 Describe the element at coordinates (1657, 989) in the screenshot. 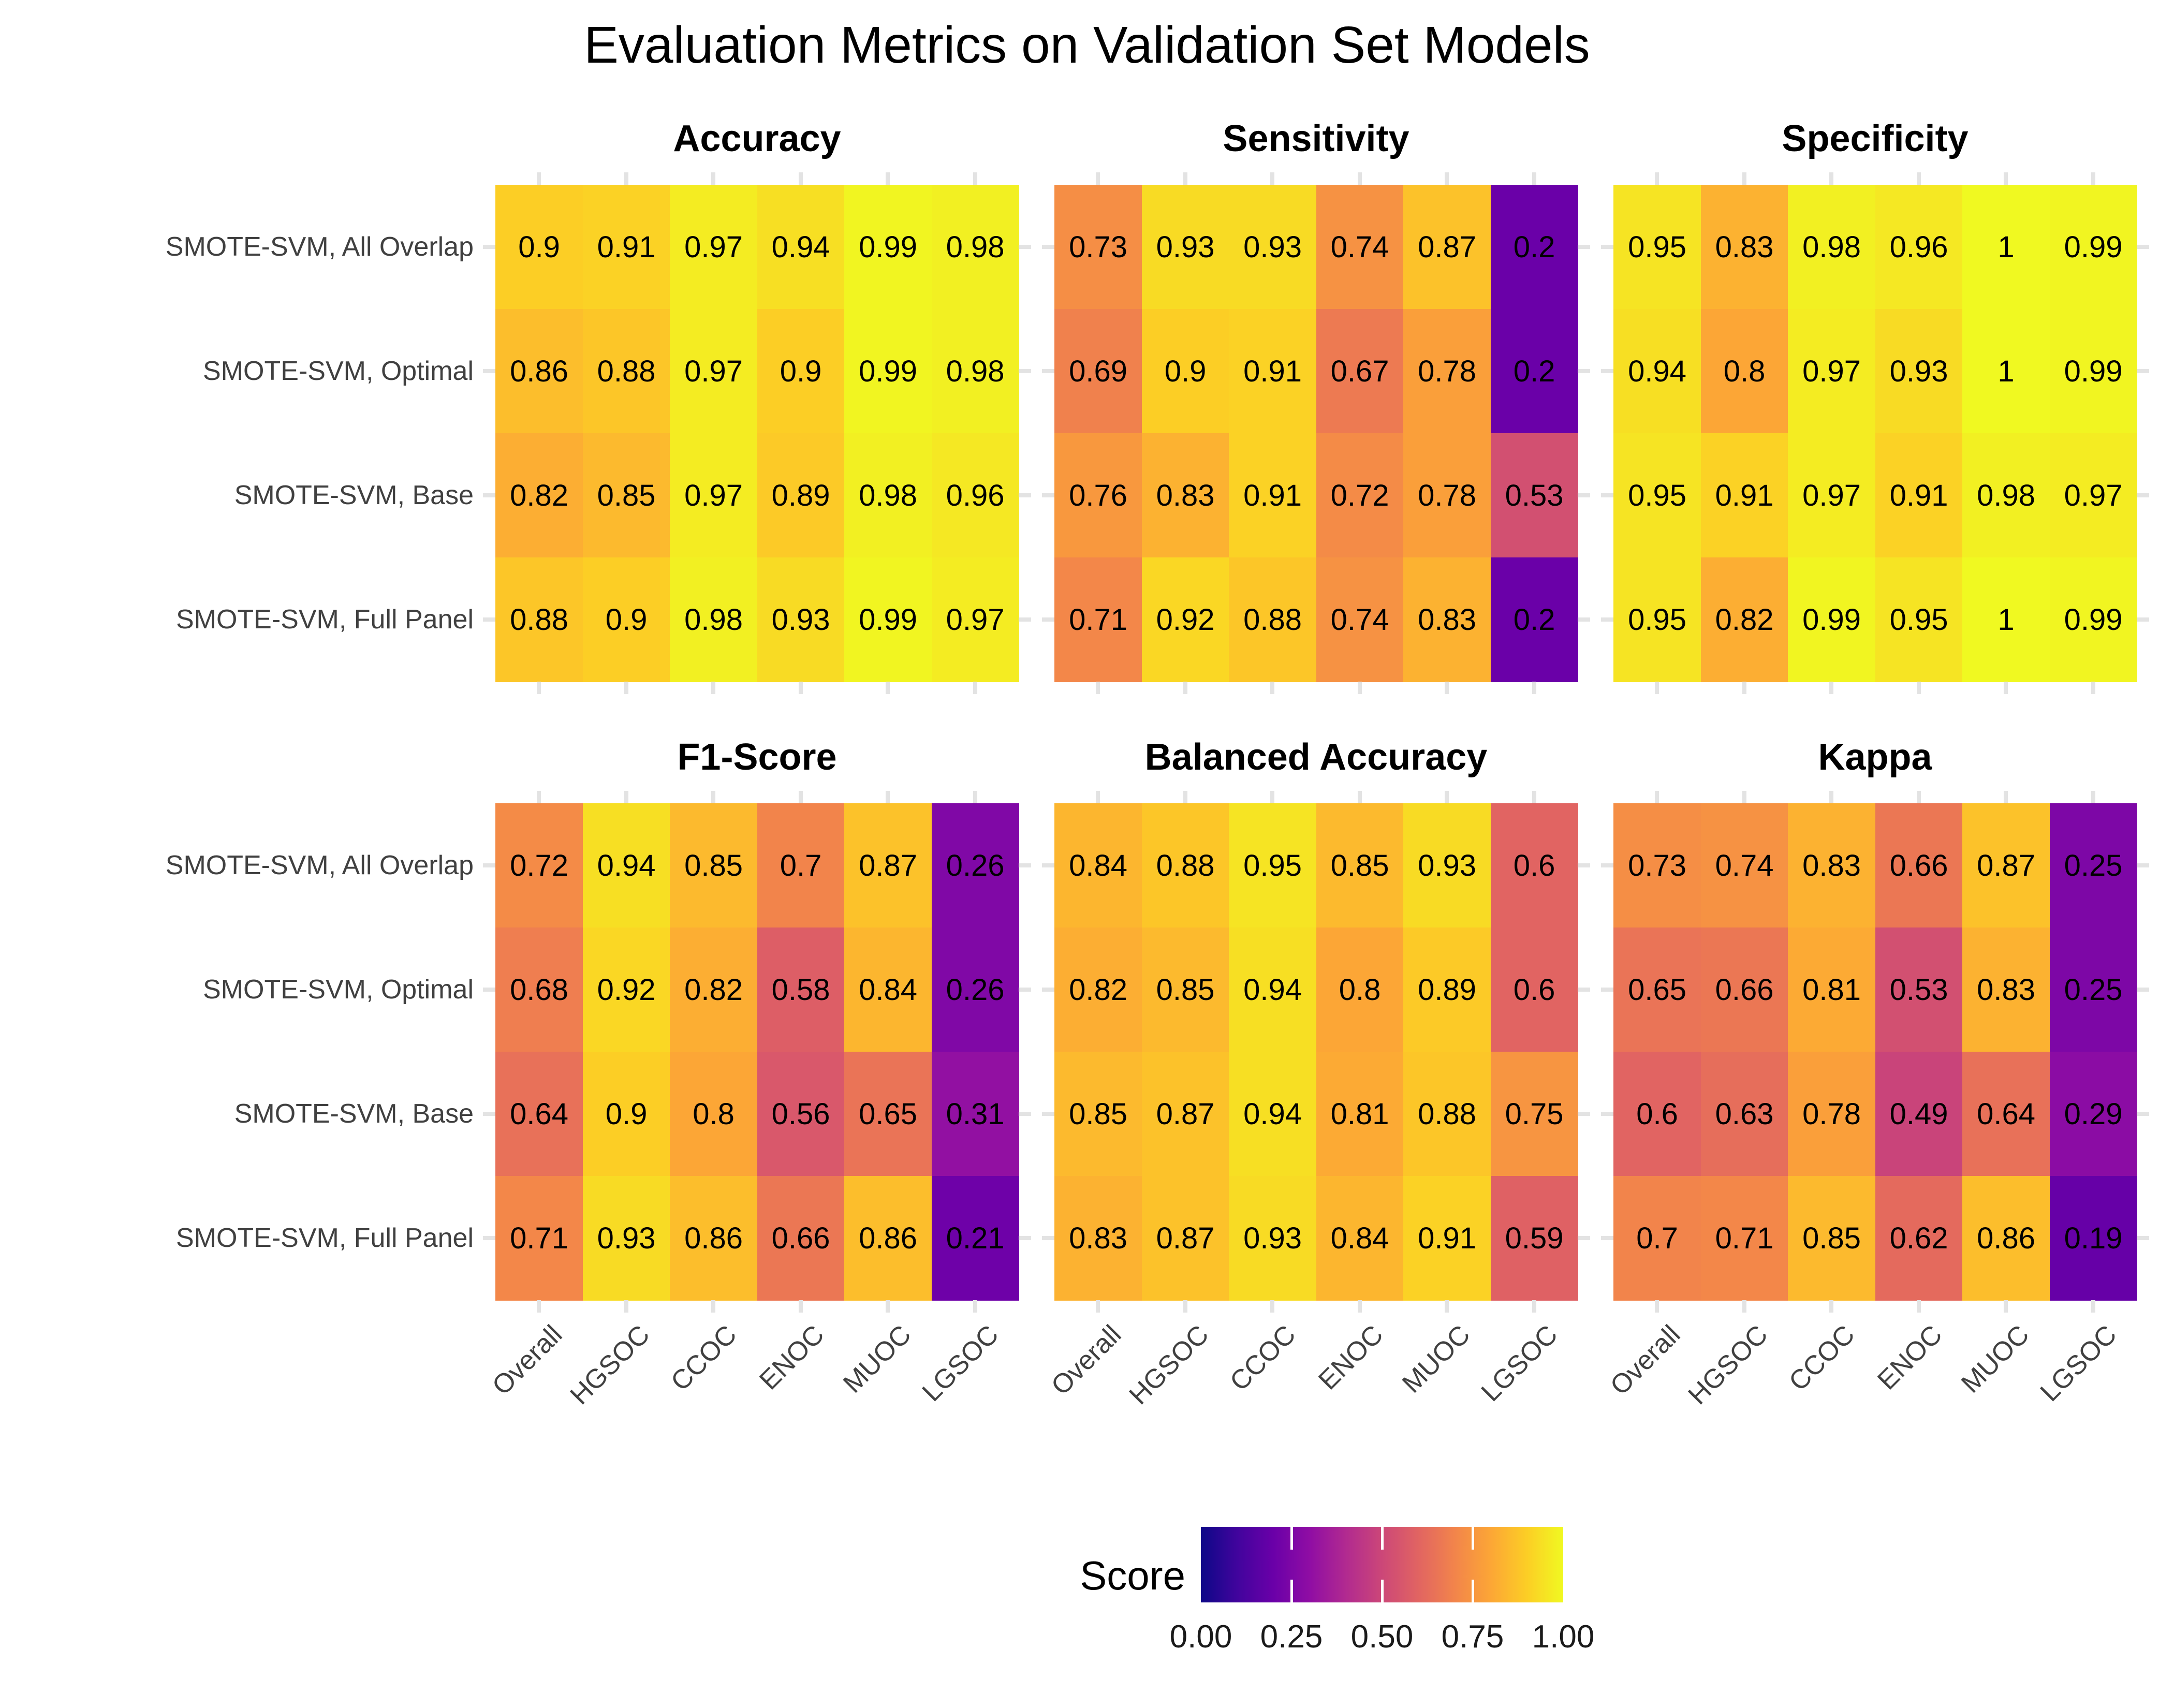

I see `heatmap-cell: 0.65` at that location.